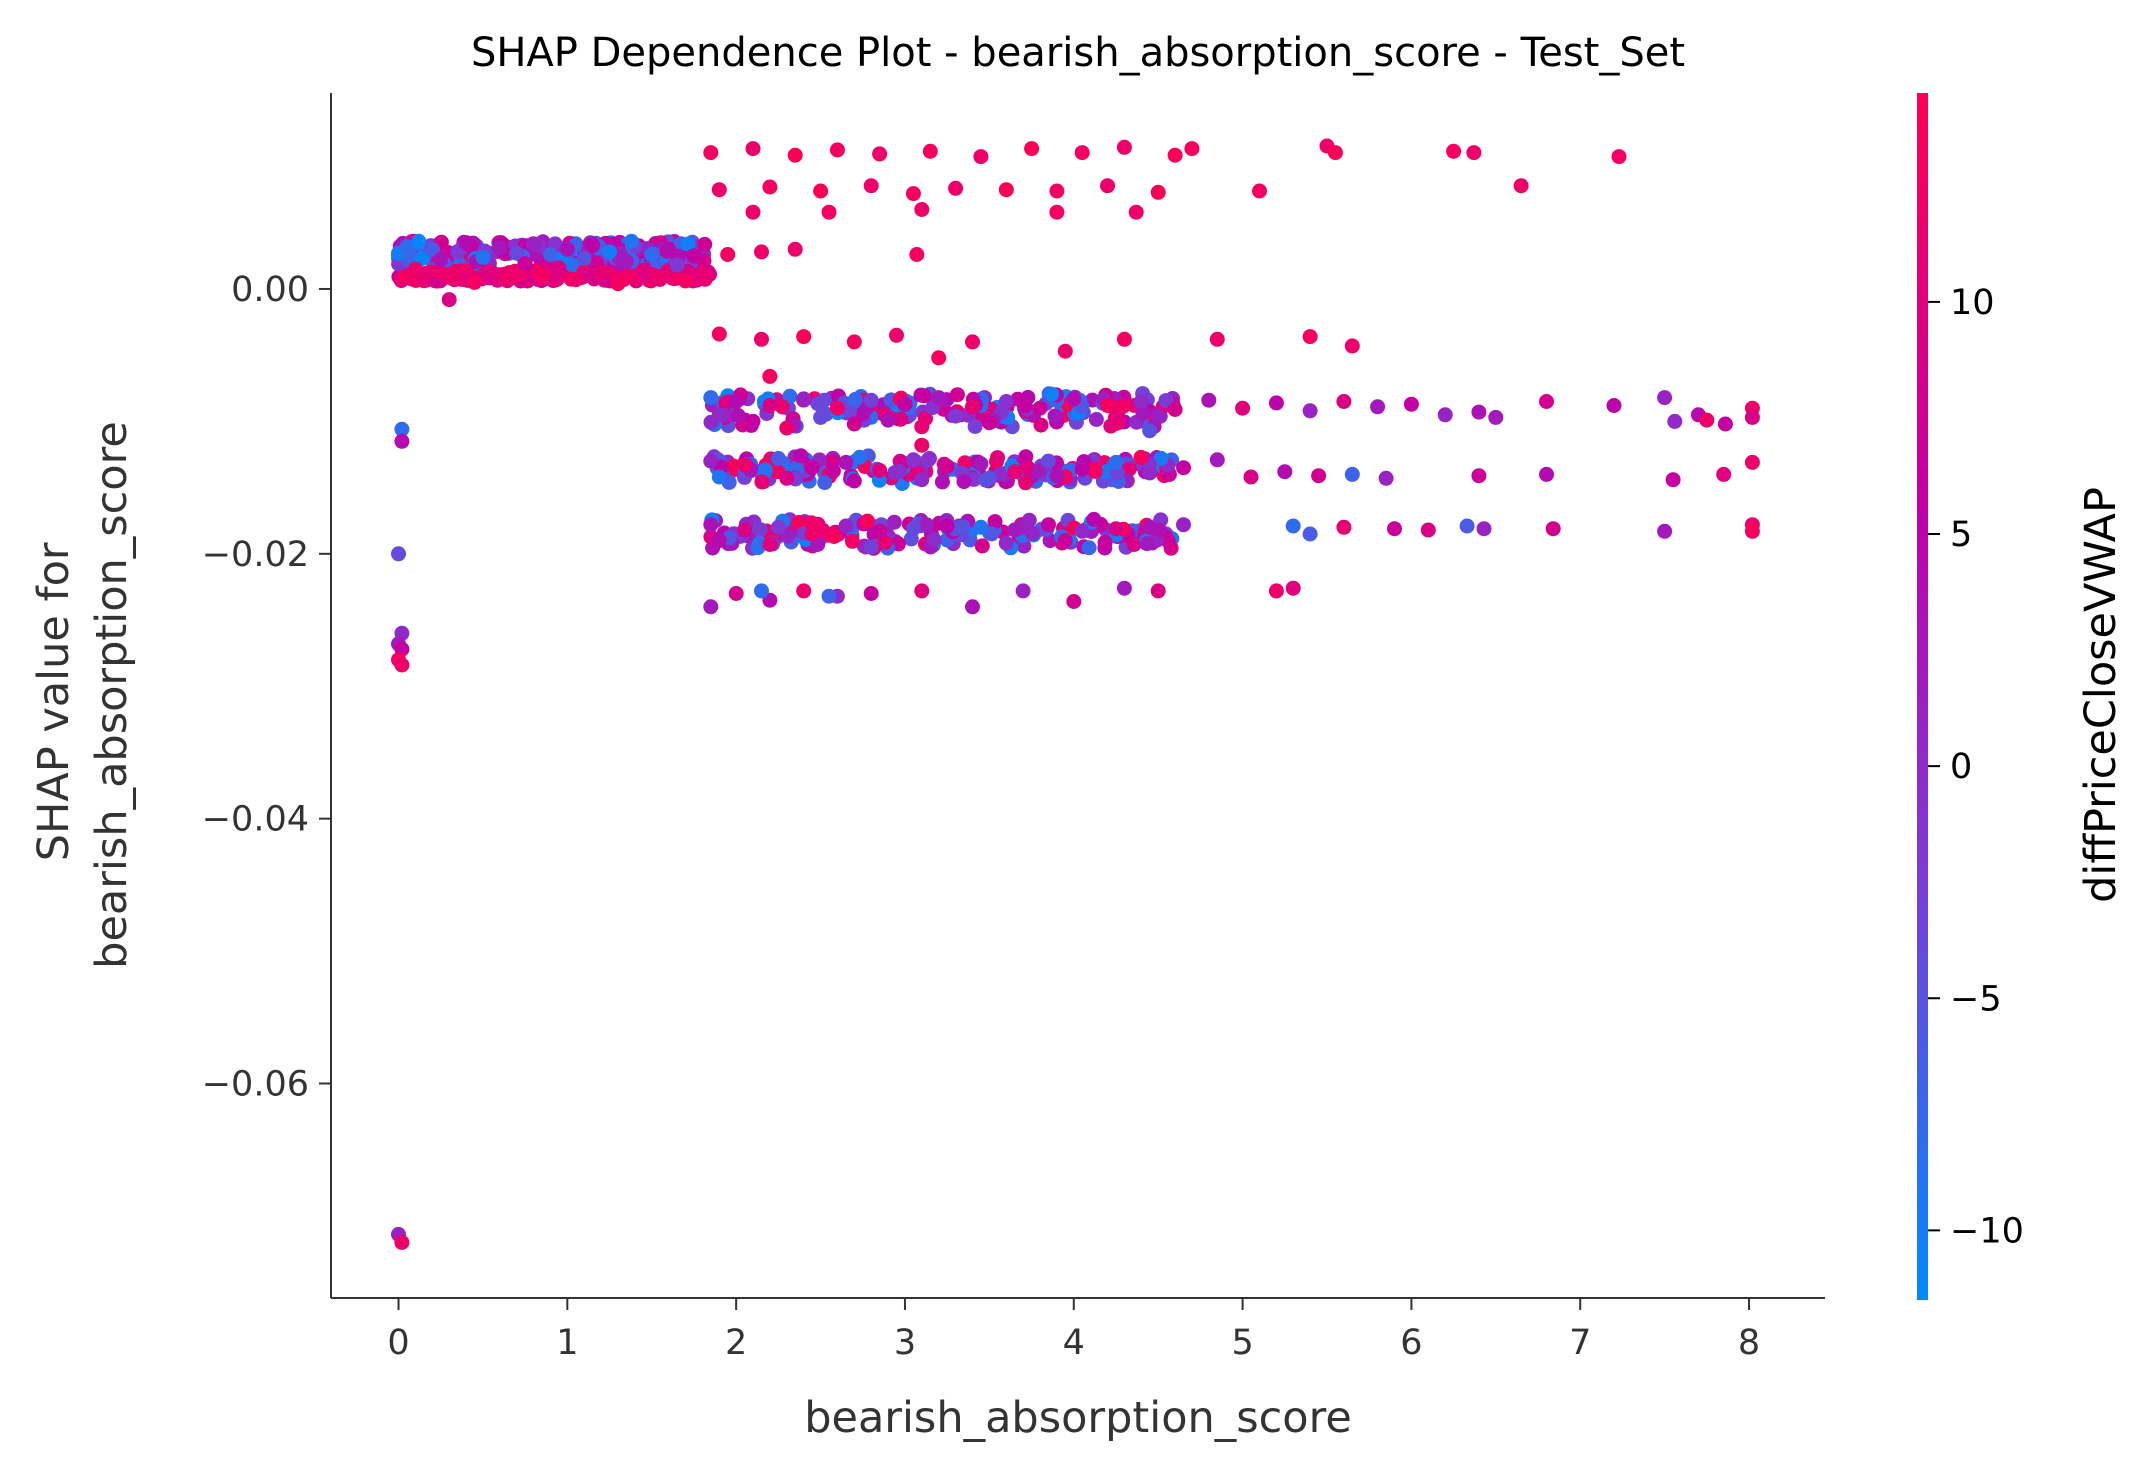  What do you see at coordinates (1961, 767) in the screenshot?
I see `colorbar-tick-label: 0` at bounding box center [1961, 767].